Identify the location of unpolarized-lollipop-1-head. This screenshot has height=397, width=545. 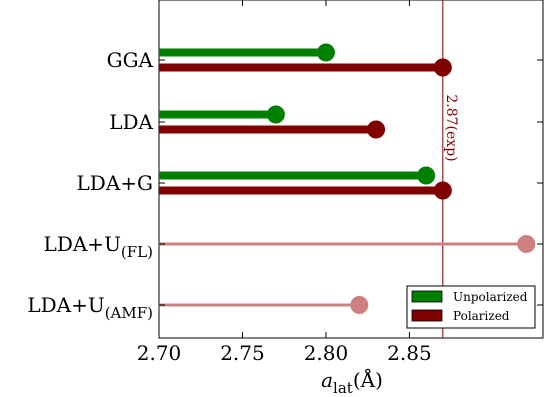
(275, 114).